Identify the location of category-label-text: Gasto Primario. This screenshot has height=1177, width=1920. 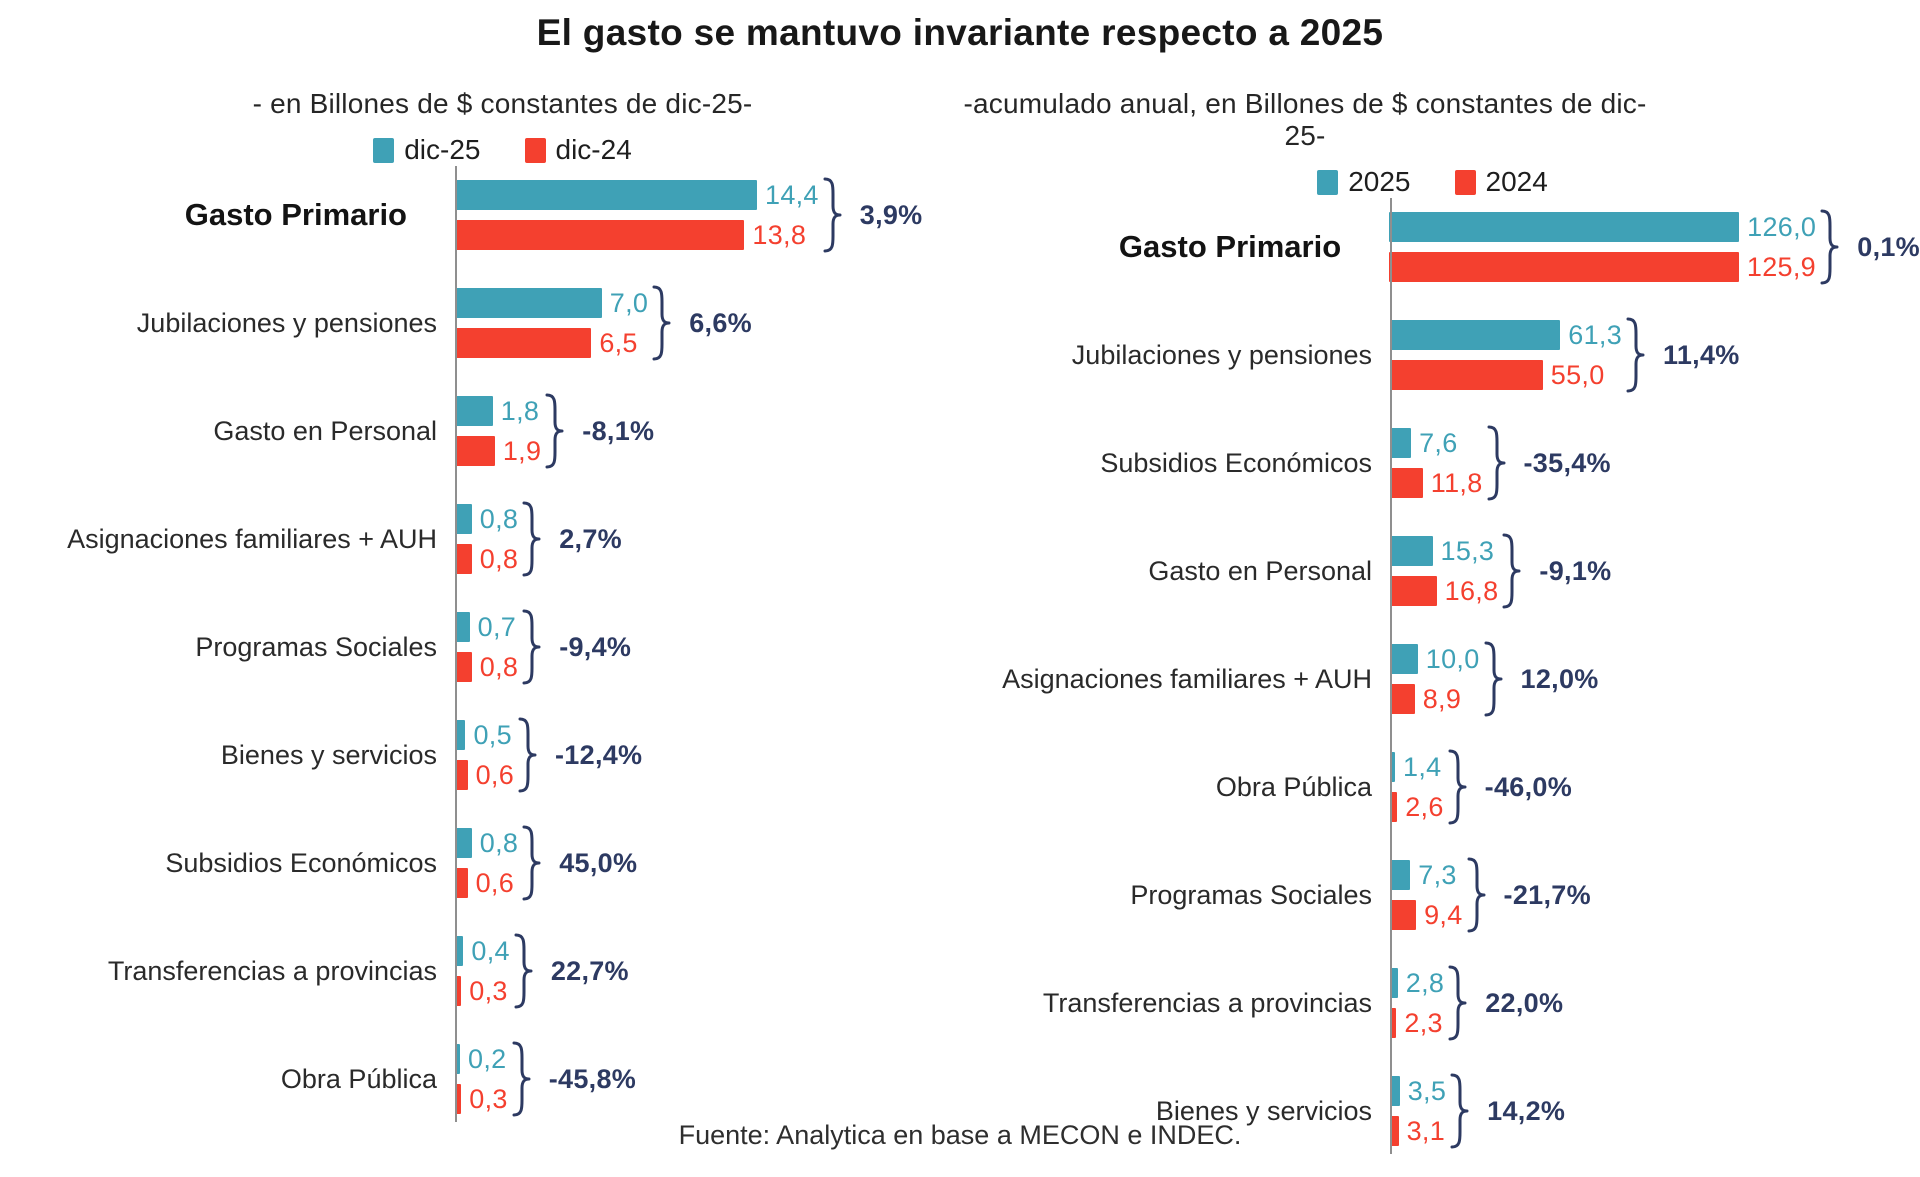
(295, 215).